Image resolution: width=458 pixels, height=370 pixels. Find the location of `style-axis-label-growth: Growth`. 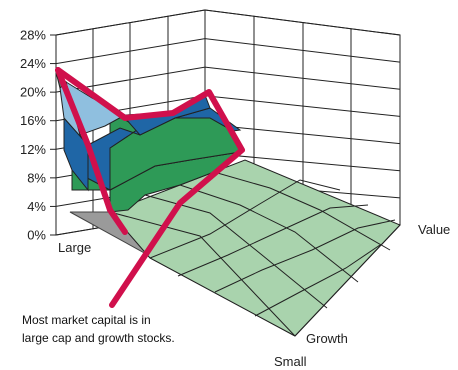

style-axis-label-growth: Growth is located at coordinates (327, 338).